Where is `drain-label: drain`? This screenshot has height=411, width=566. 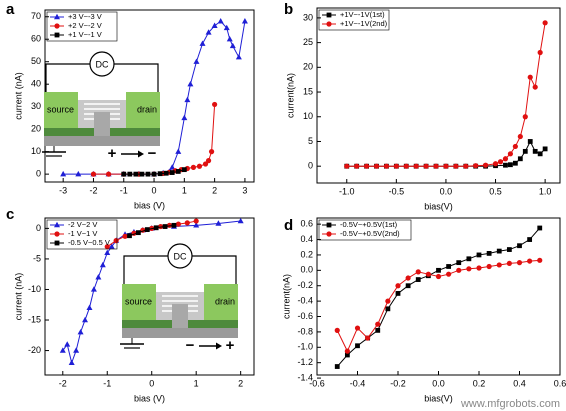
drain-label: drain is located at coordinates (225, 301).